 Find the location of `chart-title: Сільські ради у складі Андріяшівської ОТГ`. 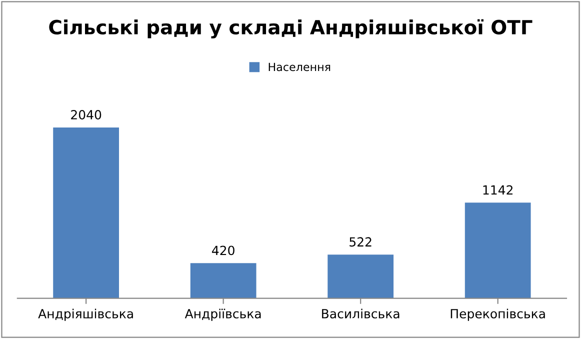

chart-title: Сільські ради у складі Андріяшівської ОТГ is located at coordinates (290, 28).